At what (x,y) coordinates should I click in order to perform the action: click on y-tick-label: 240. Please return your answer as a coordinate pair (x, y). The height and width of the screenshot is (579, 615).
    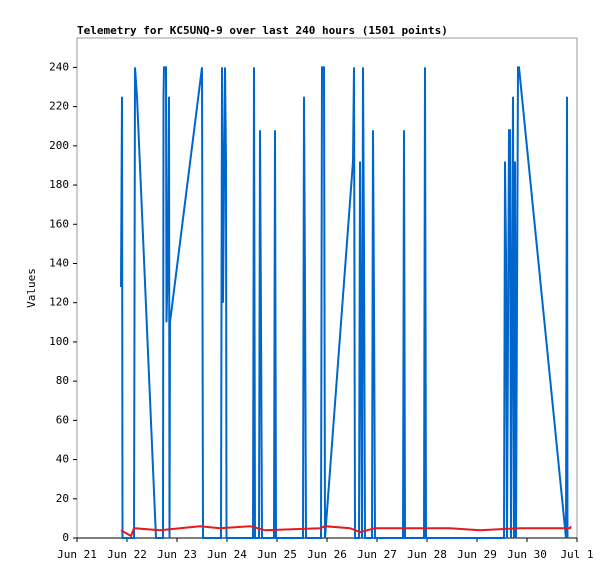
    Looking at the image, I should click on (59, 66).